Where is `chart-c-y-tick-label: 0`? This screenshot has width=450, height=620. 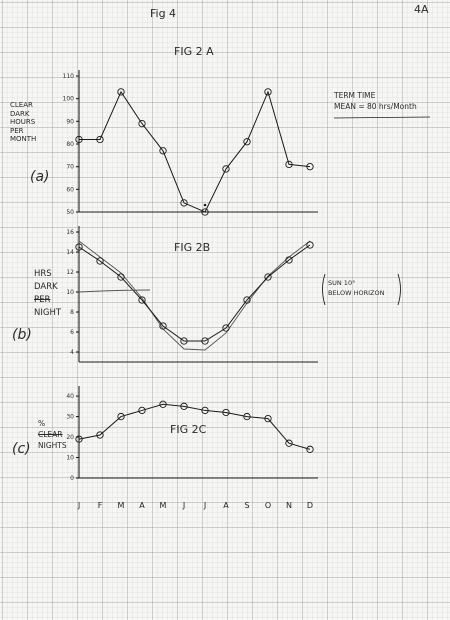
chart-c-y-tick-label: 0 is located at coordinates (72, 478).